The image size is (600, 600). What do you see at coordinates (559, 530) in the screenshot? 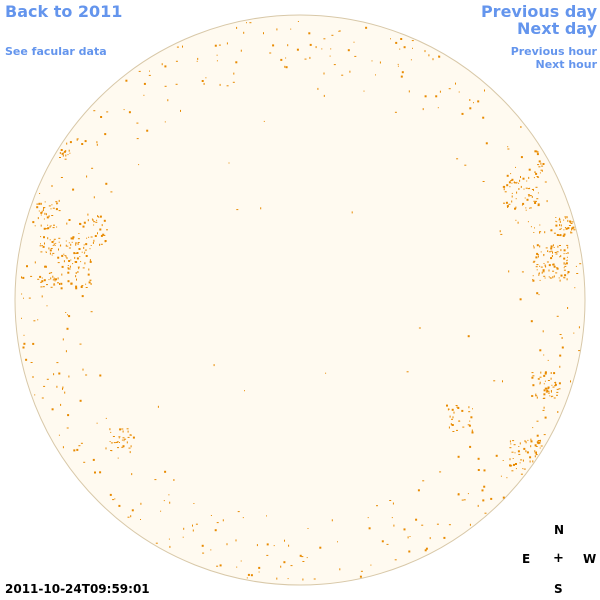
I see `compass-north-label: N` at bounding box center [559, 530].